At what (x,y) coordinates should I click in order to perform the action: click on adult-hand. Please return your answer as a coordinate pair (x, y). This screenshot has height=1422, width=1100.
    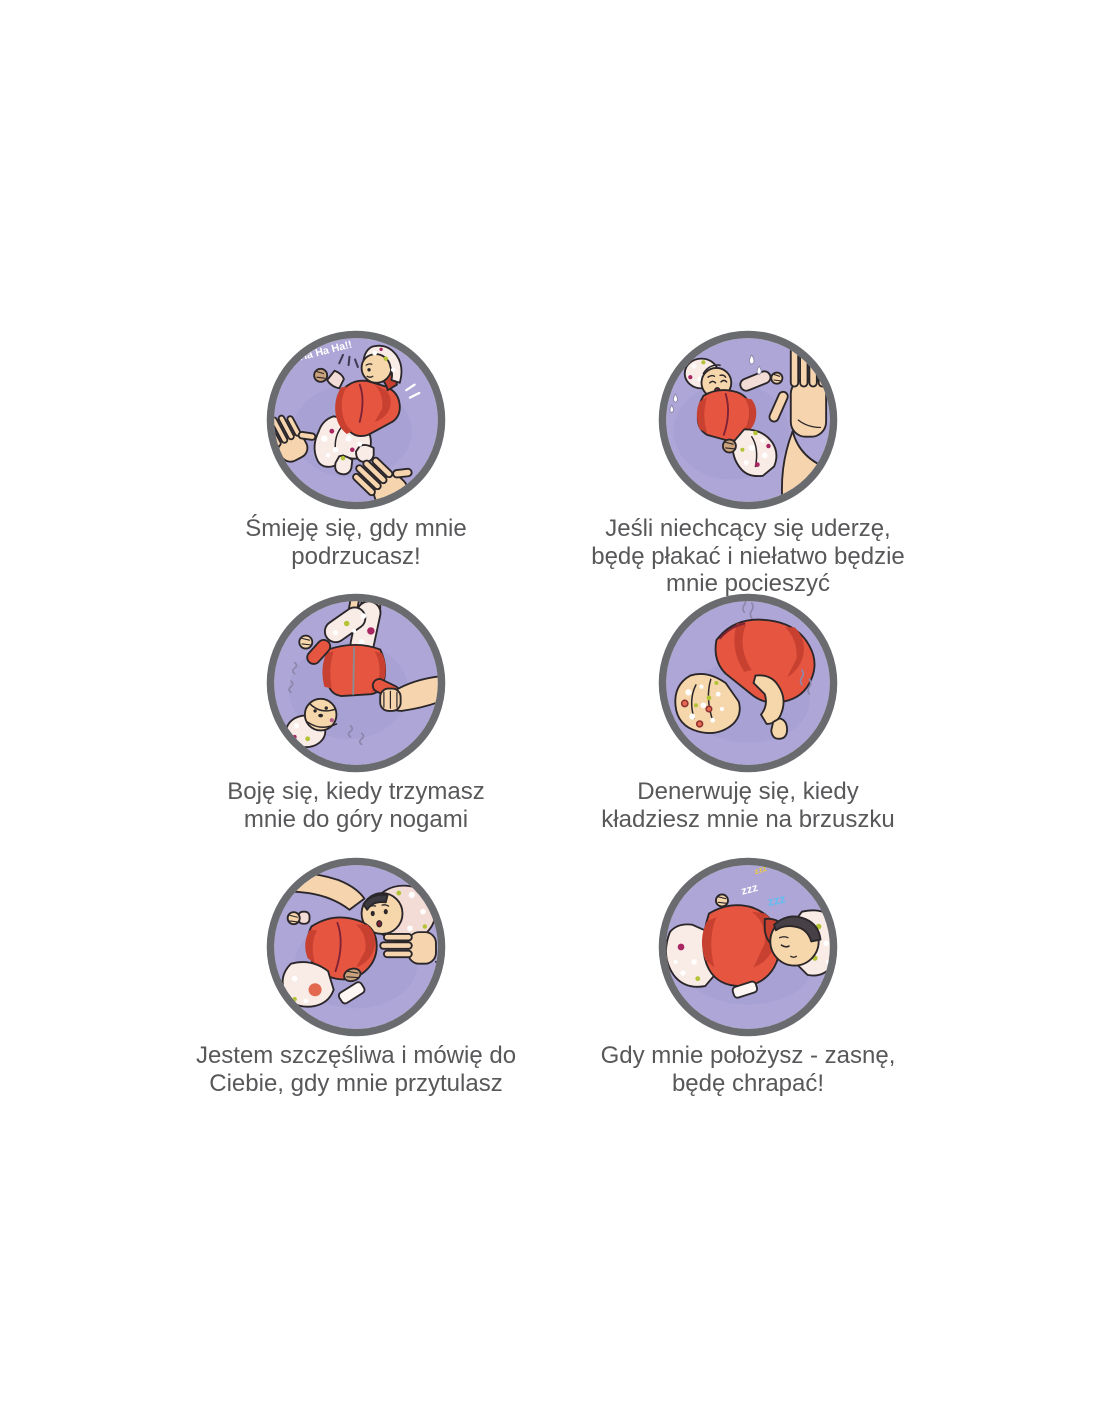
    Looking at the image, I should click on (408, 953).